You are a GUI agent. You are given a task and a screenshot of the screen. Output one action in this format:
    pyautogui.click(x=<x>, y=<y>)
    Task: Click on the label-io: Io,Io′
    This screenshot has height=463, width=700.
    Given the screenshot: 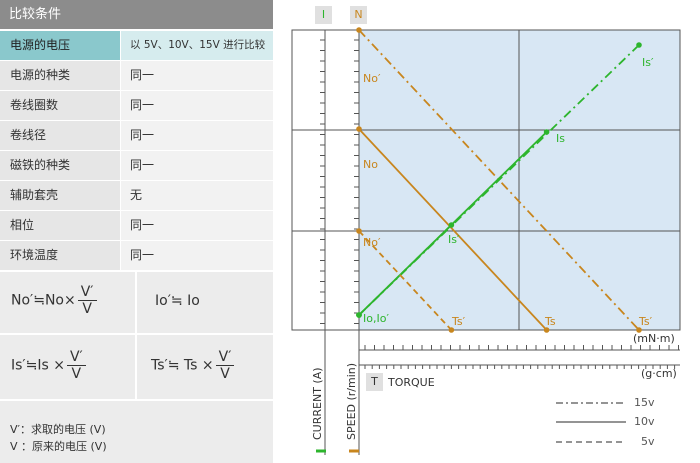 What is the action you would take?
    pyautogui.click(x=376, y=318)
    